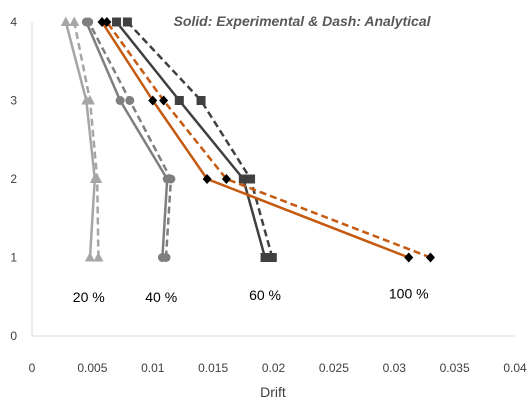 This screenshot has height=403, width=528. What do you see at coordinates (161, 297) in the screenshot?
I see `group-label: 40 %` at bounding box center [161, 297].